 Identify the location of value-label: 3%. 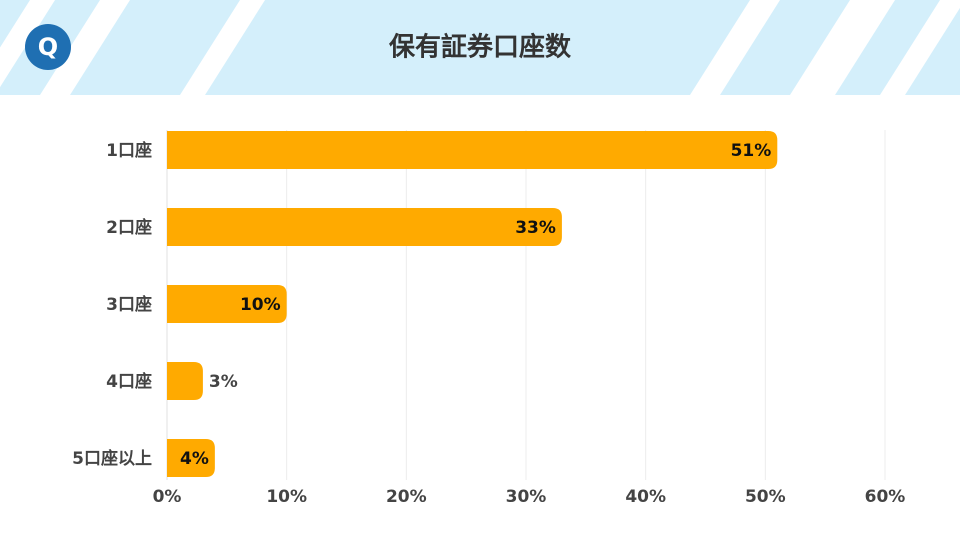
(223, 382).